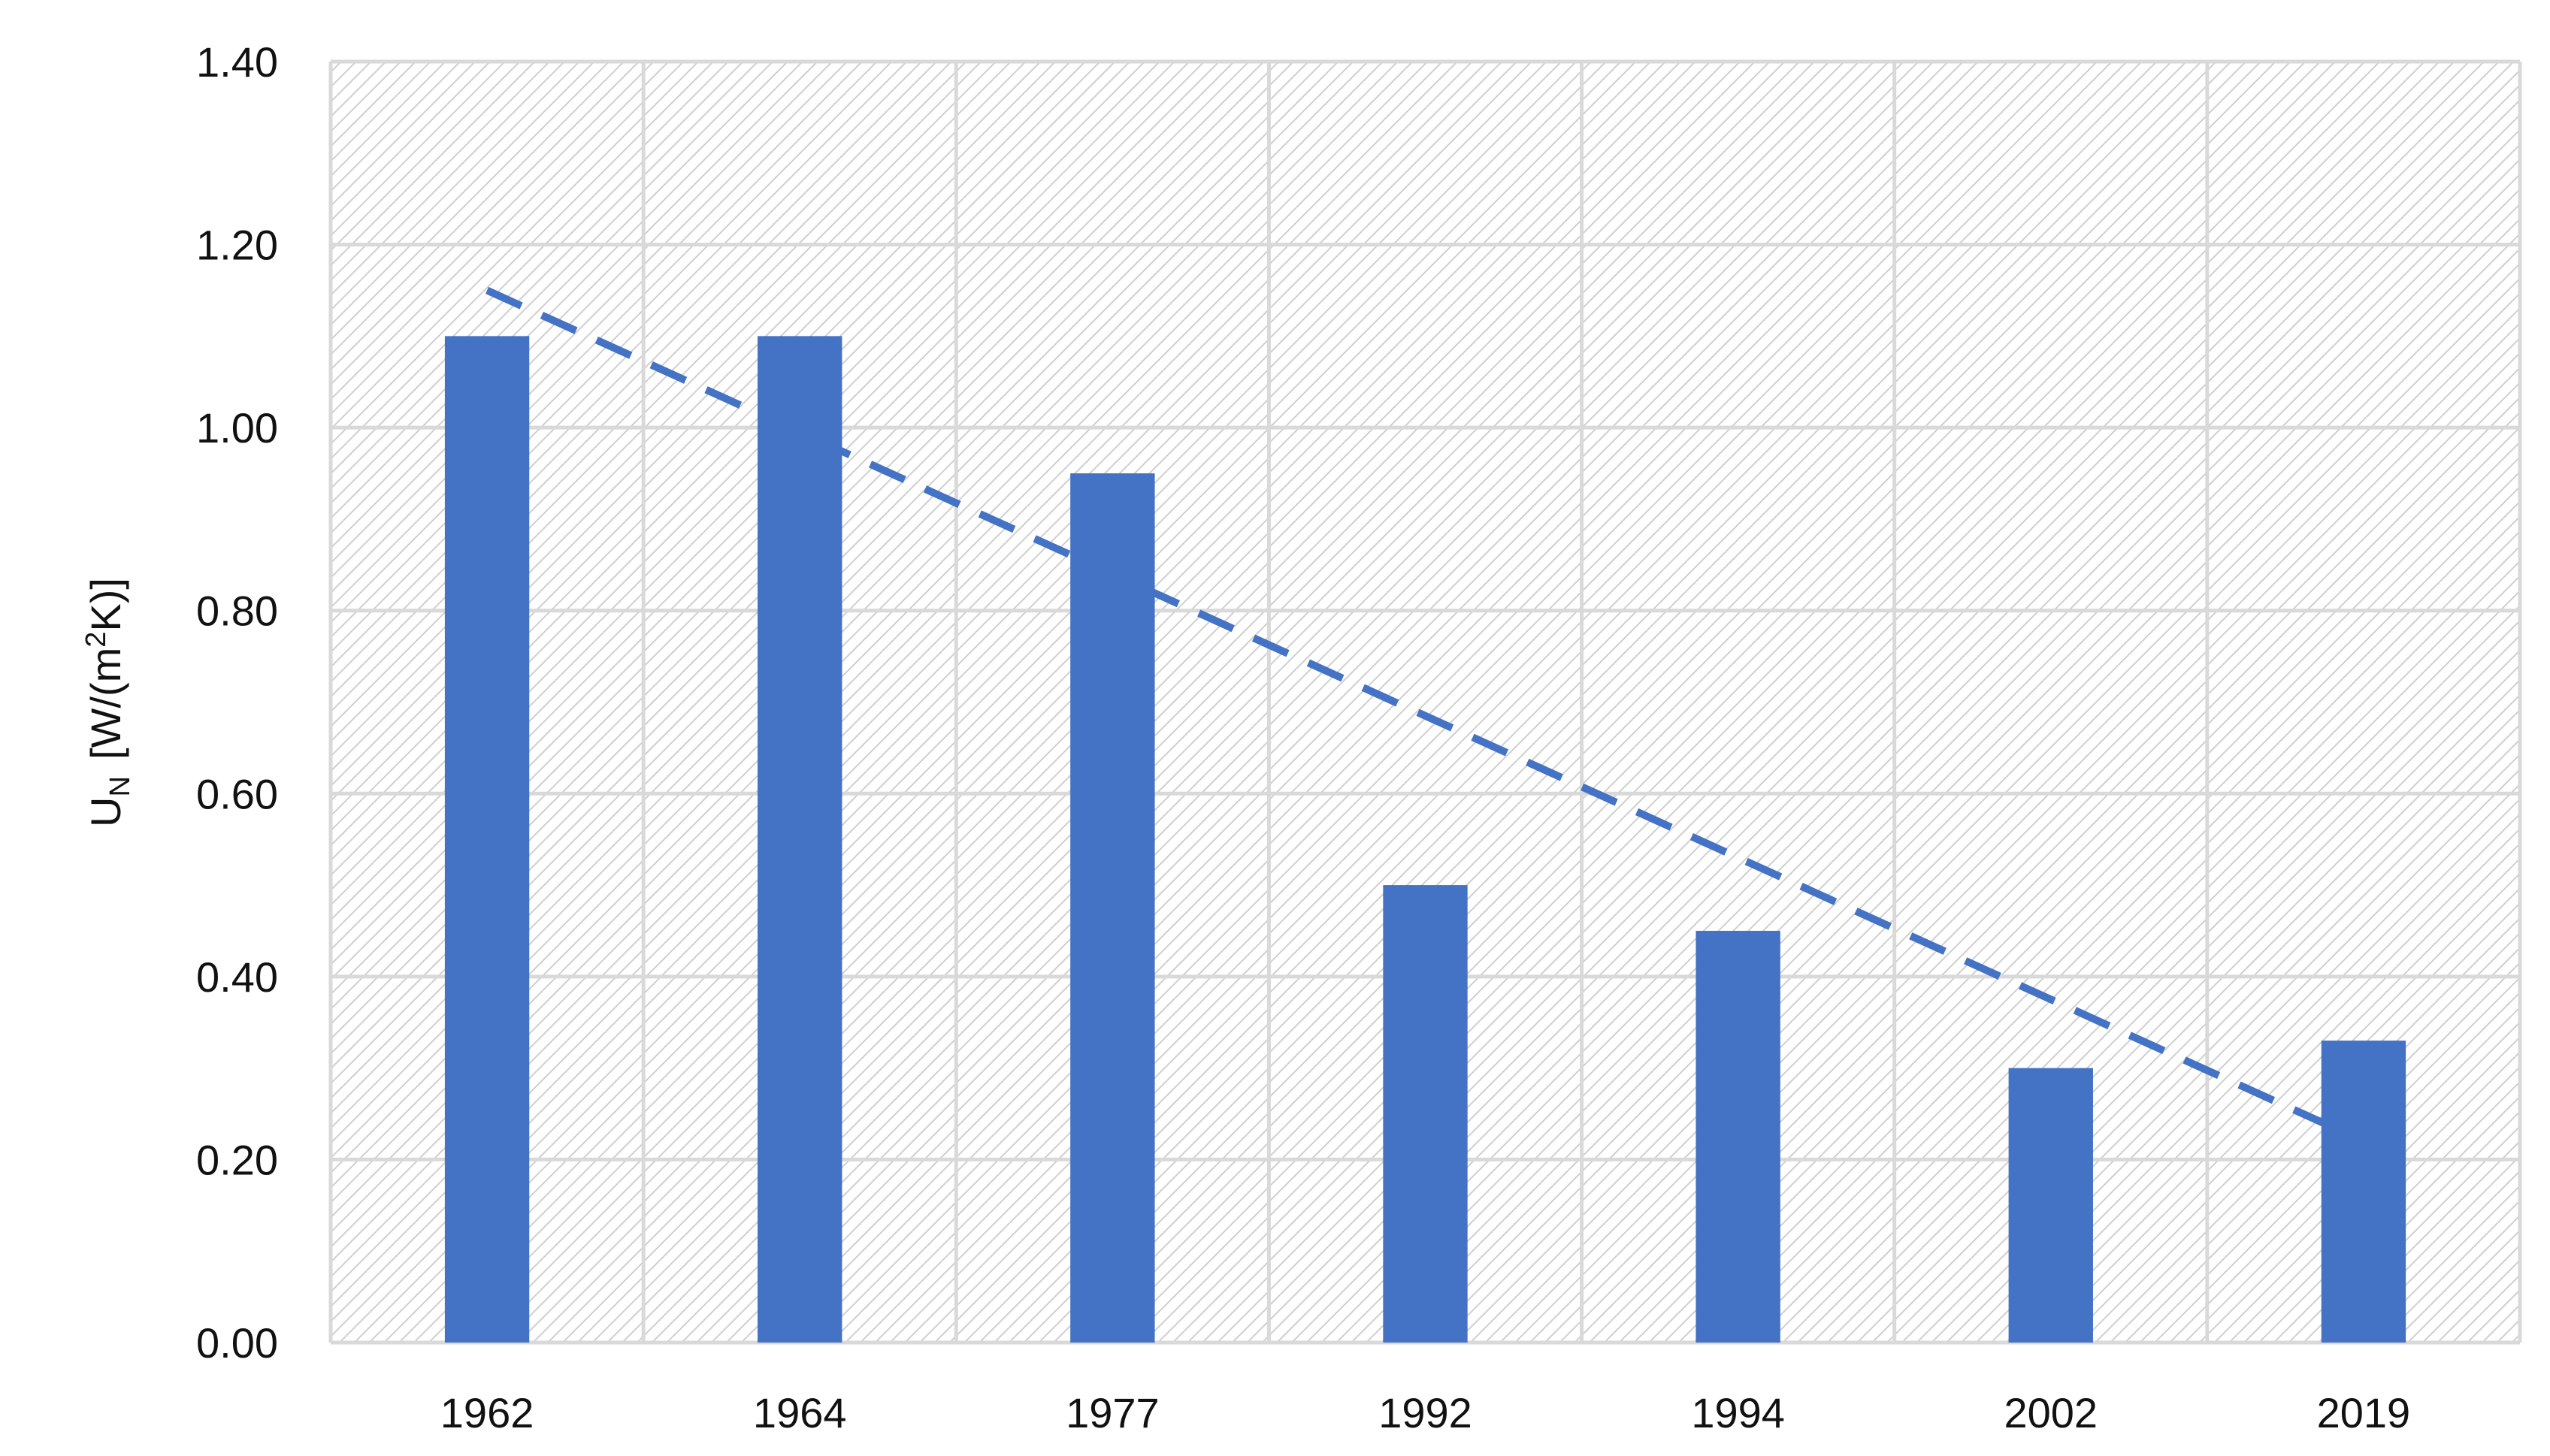 The width and height of the screenshot is (2550, 1456). What do you see at coordinates (105, 811) in the screenshot?
I see `y-axis-title-main: U` at bounding box center [105, 811].